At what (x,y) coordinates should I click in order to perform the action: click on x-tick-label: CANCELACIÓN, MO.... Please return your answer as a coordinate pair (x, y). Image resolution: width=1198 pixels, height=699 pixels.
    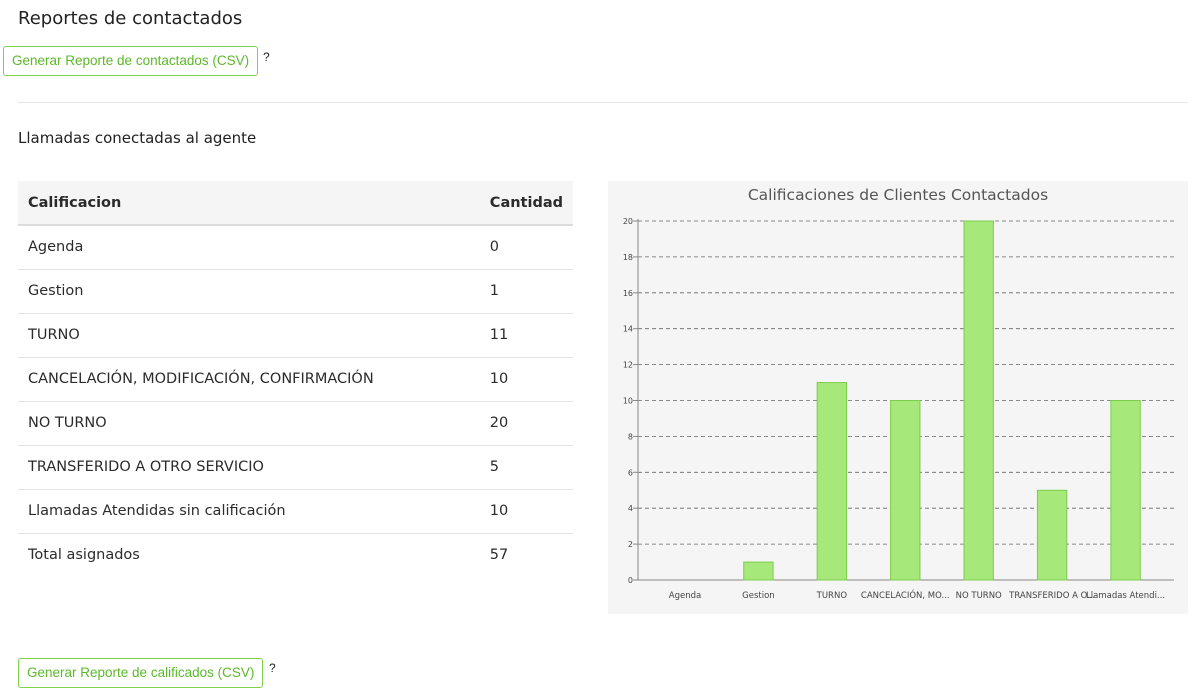
    Looking at the image, I should click on (905, 595).